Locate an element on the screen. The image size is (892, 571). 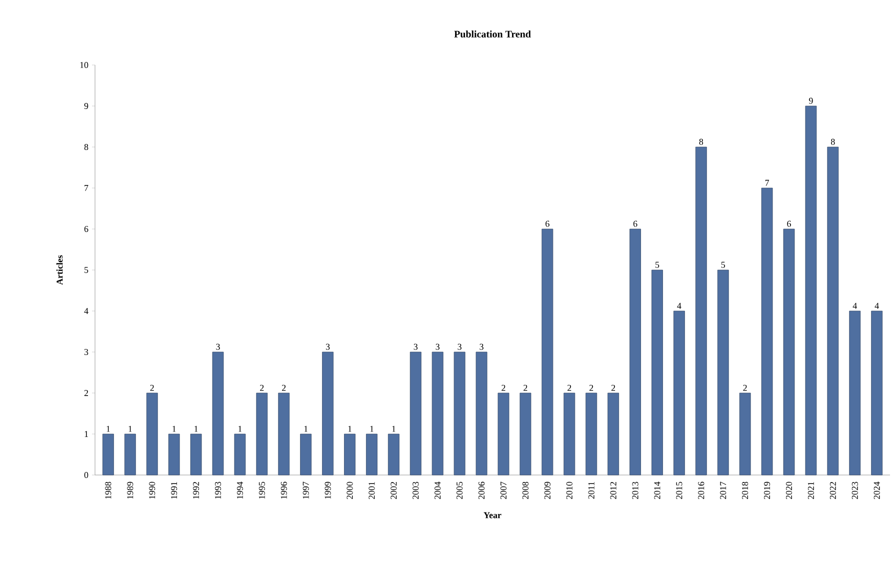
x-tick-label: 1996 is located at coordinates (283, 490).